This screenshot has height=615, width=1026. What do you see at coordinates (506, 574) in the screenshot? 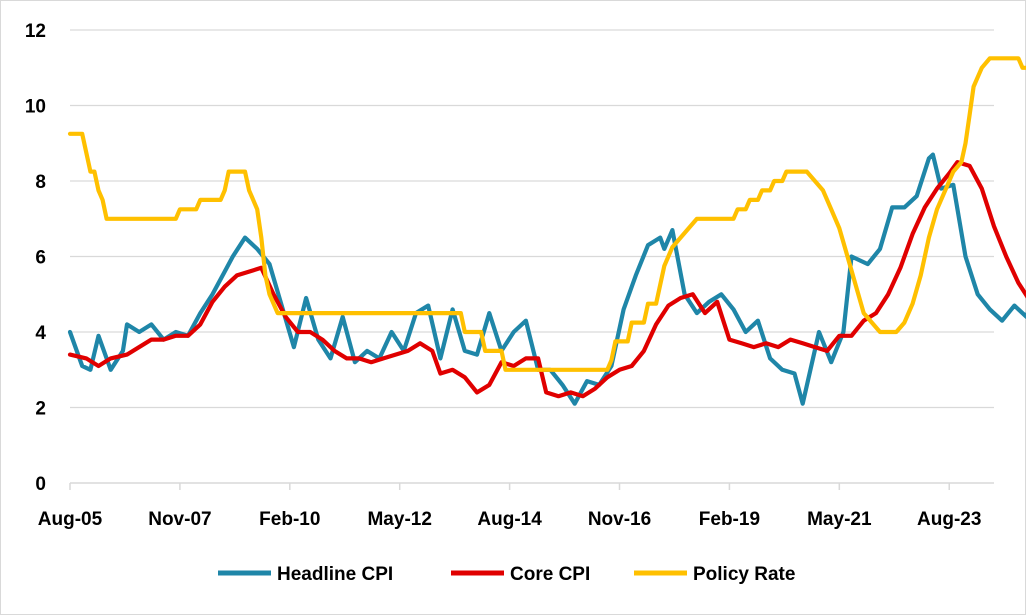
I see `legend: Headline CPI Core CPI Policy Rate` at bounding box center [506, 574].